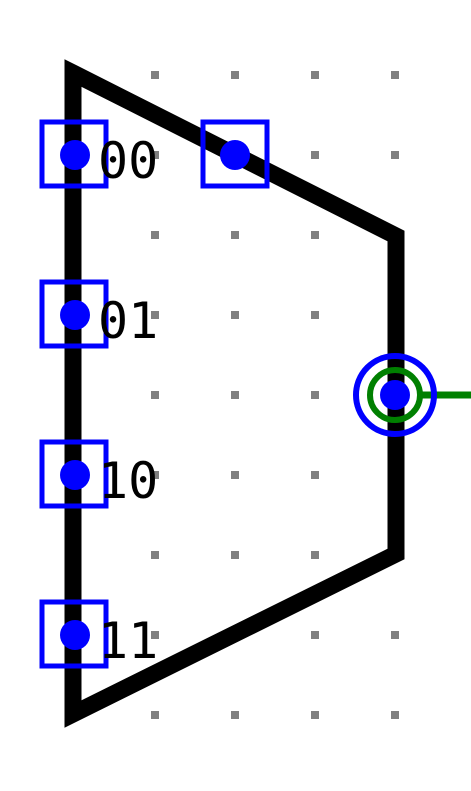 The height and width of the screenshot is (791, 471). I want to click on input-pin-01: 01, so click(98, 314).